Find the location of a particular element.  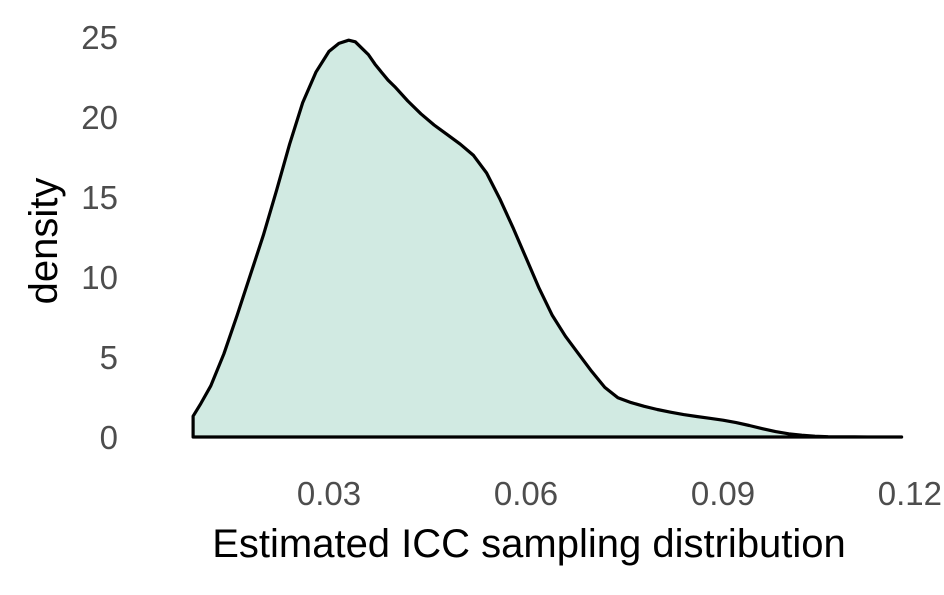

x-tick-label: 0.03 is located at coordinates (329, 493).